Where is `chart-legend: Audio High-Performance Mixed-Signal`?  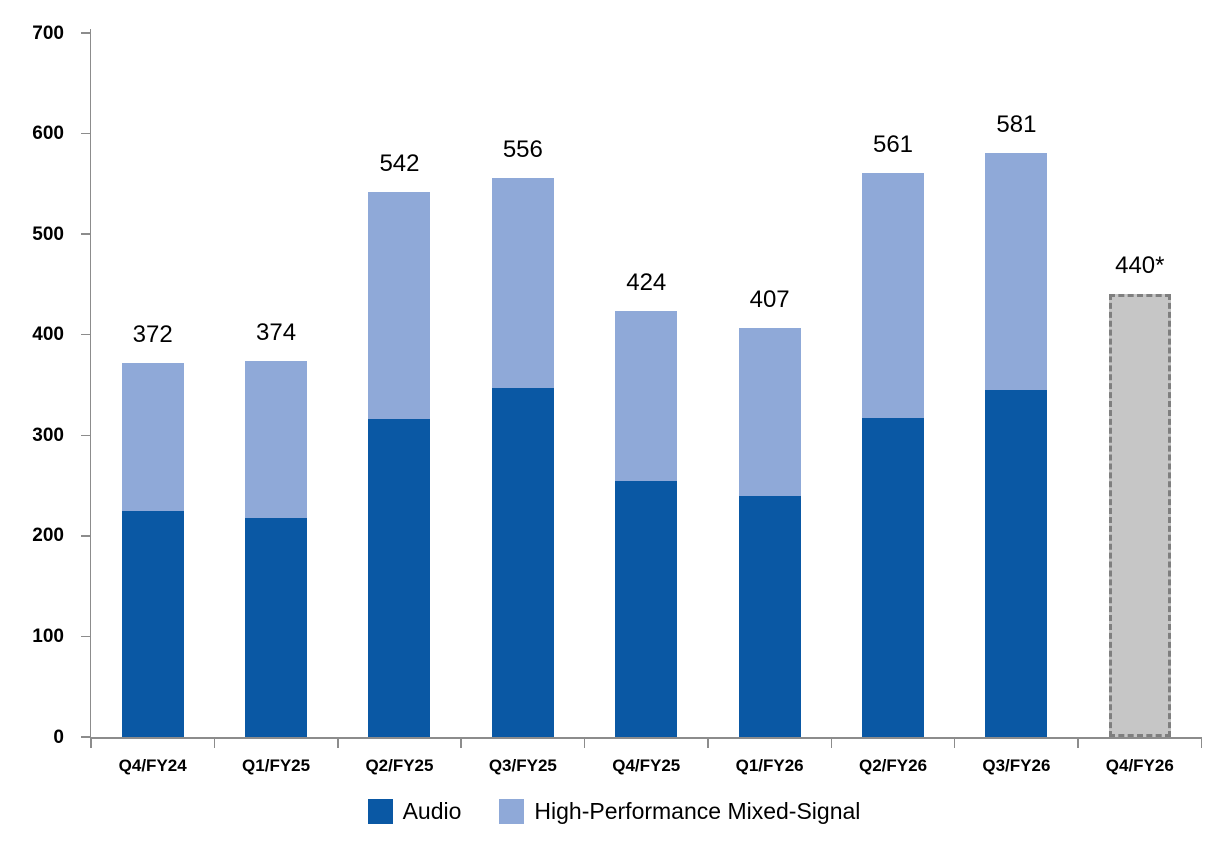
chart-legend: Audio High-Performance Mixed-Signal is located at coordinates (614, 811).